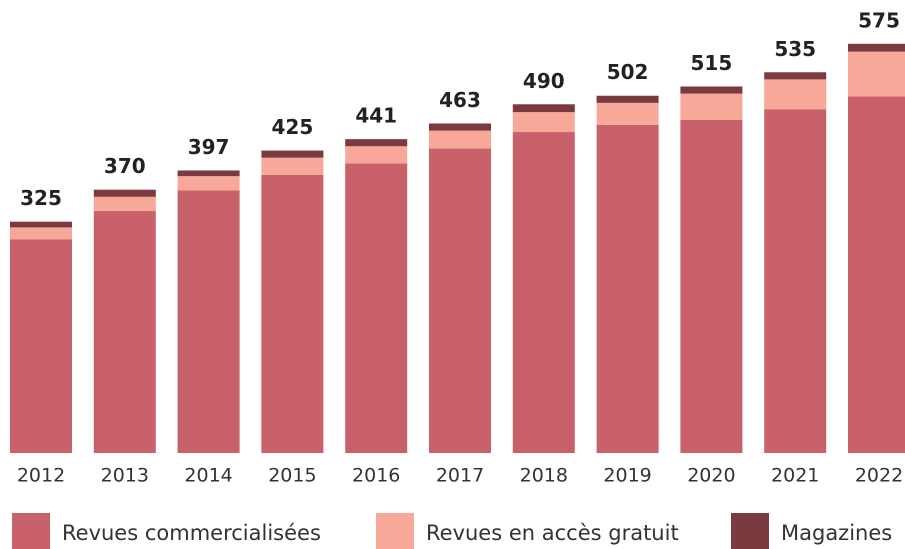 The image size is (905, 549). Describe the element at coordinates (712, 63) in the screenshot. I see `total-label: 515` at that location.